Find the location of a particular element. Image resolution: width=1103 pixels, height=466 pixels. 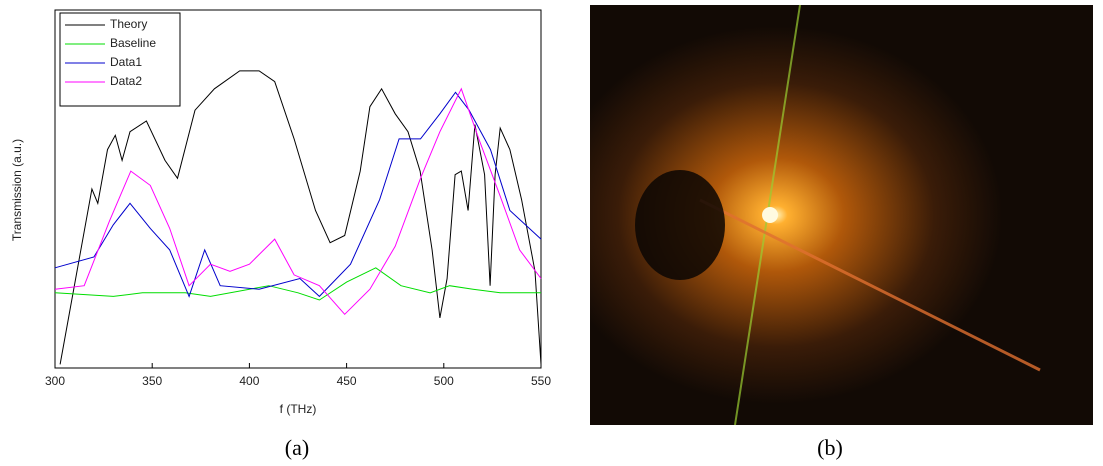

x-tick-label: 300 is located at coordinates (55, 381).